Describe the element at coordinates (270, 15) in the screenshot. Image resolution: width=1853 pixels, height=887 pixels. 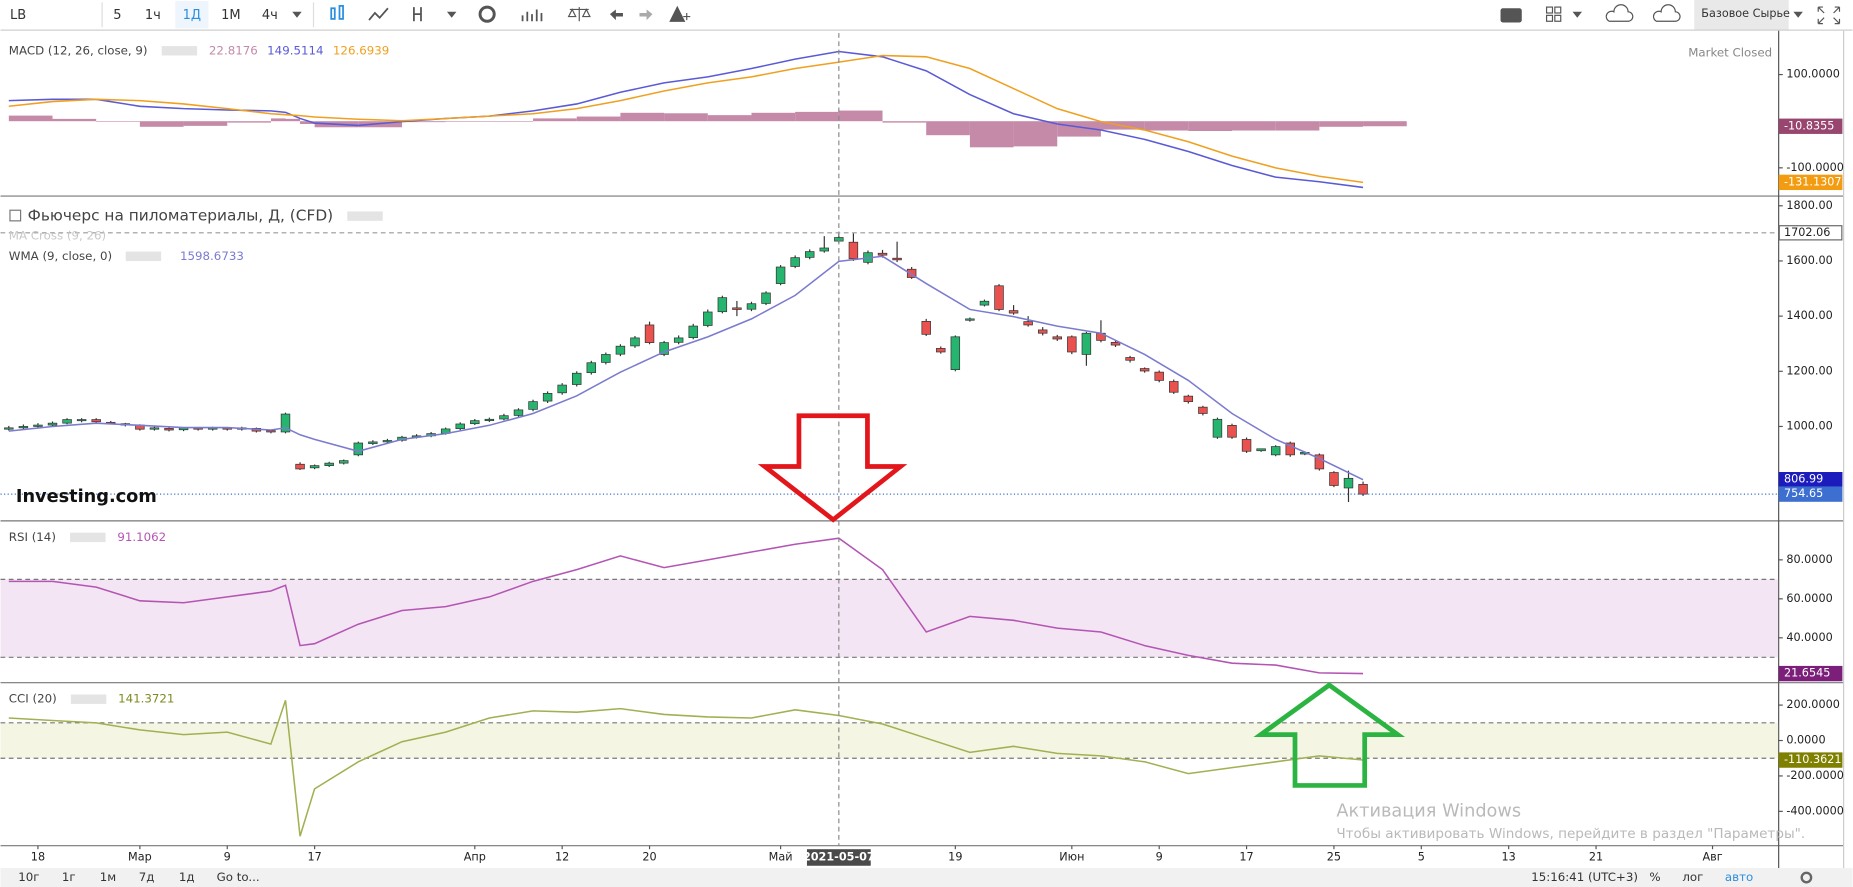
I see `interval: 4ч` at that location.